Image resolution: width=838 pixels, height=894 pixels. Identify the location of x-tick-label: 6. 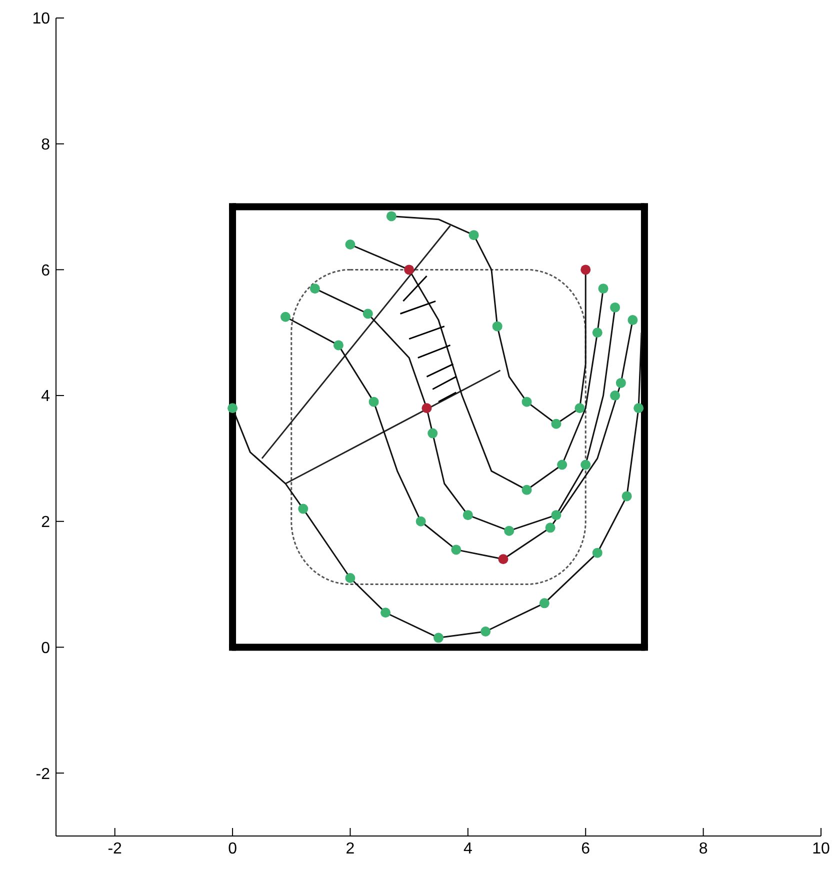
(585, 849).